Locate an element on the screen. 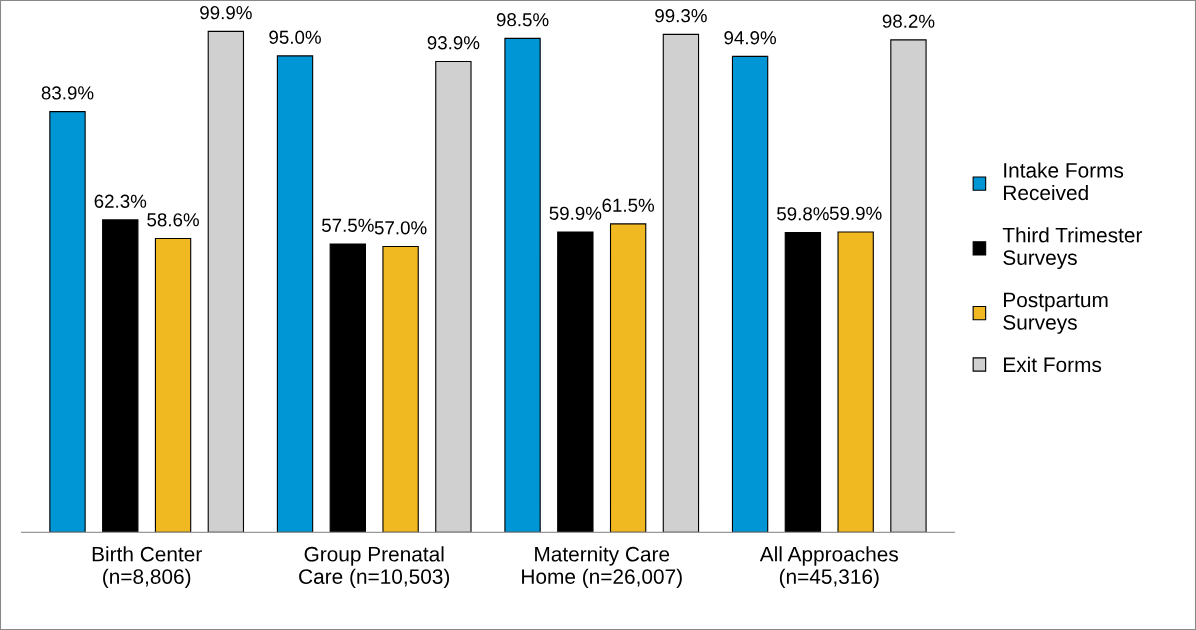 The image size is (1196, 630). data-label: 94.9% is located at coordinates (750, 38).